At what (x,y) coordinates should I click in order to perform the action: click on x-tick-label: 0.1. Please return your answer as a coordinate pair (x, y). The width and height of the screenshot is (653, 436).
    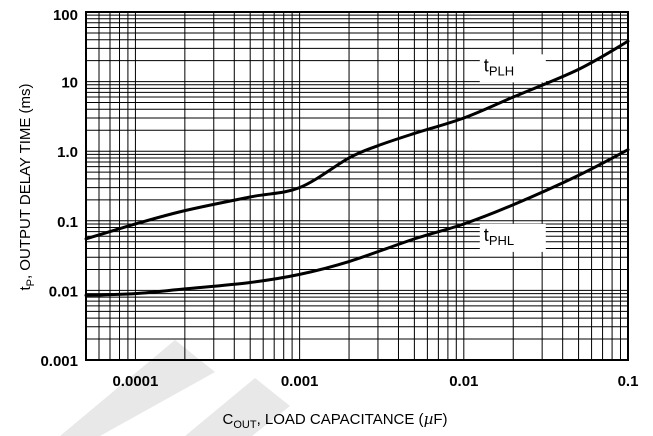
    Looking at the image, I should click on (628, 381).